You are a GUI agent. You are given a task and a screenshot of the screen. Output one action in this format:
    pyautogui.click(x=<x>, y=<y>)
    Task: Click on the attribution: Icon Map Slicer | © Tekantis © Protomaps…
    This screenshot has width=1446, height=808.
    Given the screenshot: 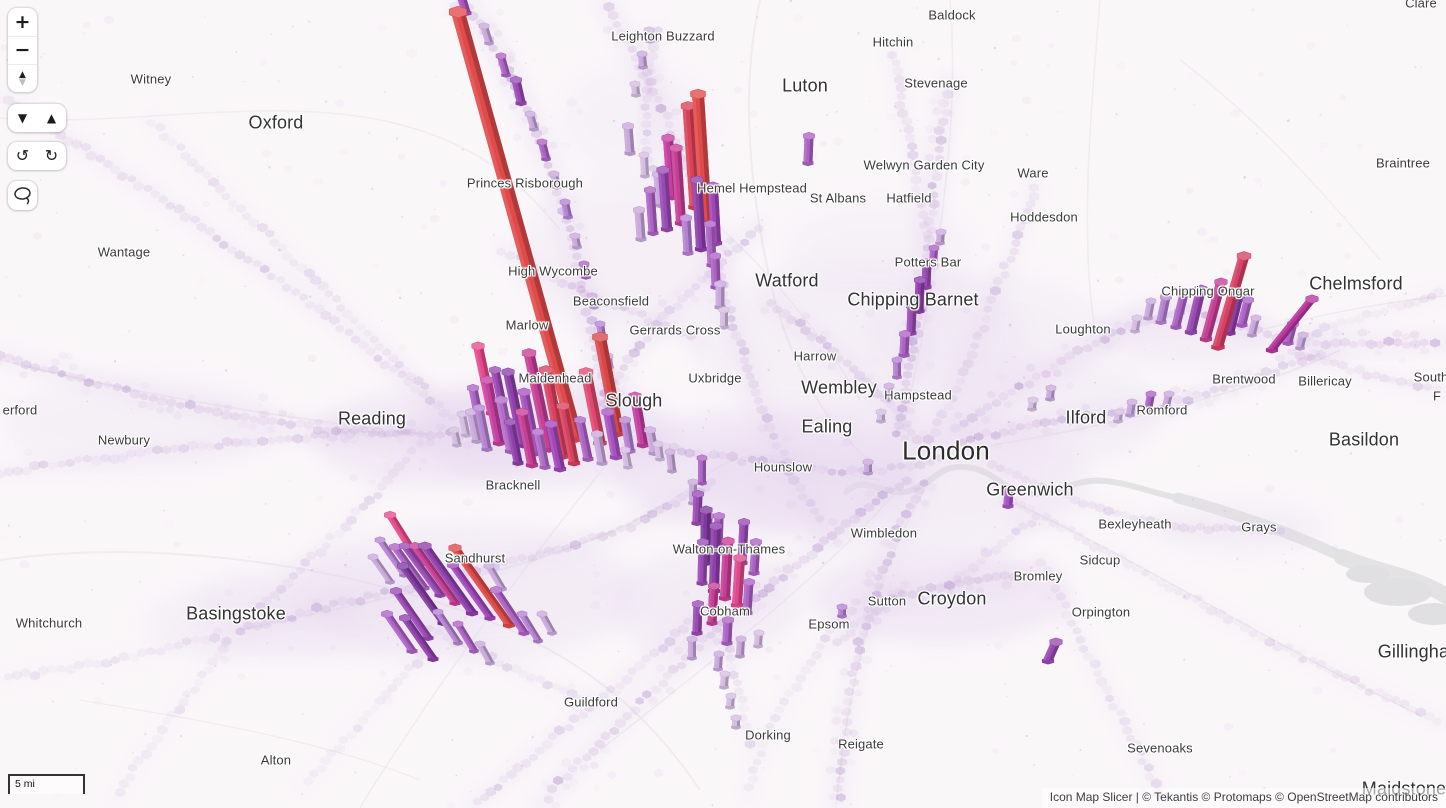 What is the action you would take?
    pyautogui.click(x=1243, y=798)
    